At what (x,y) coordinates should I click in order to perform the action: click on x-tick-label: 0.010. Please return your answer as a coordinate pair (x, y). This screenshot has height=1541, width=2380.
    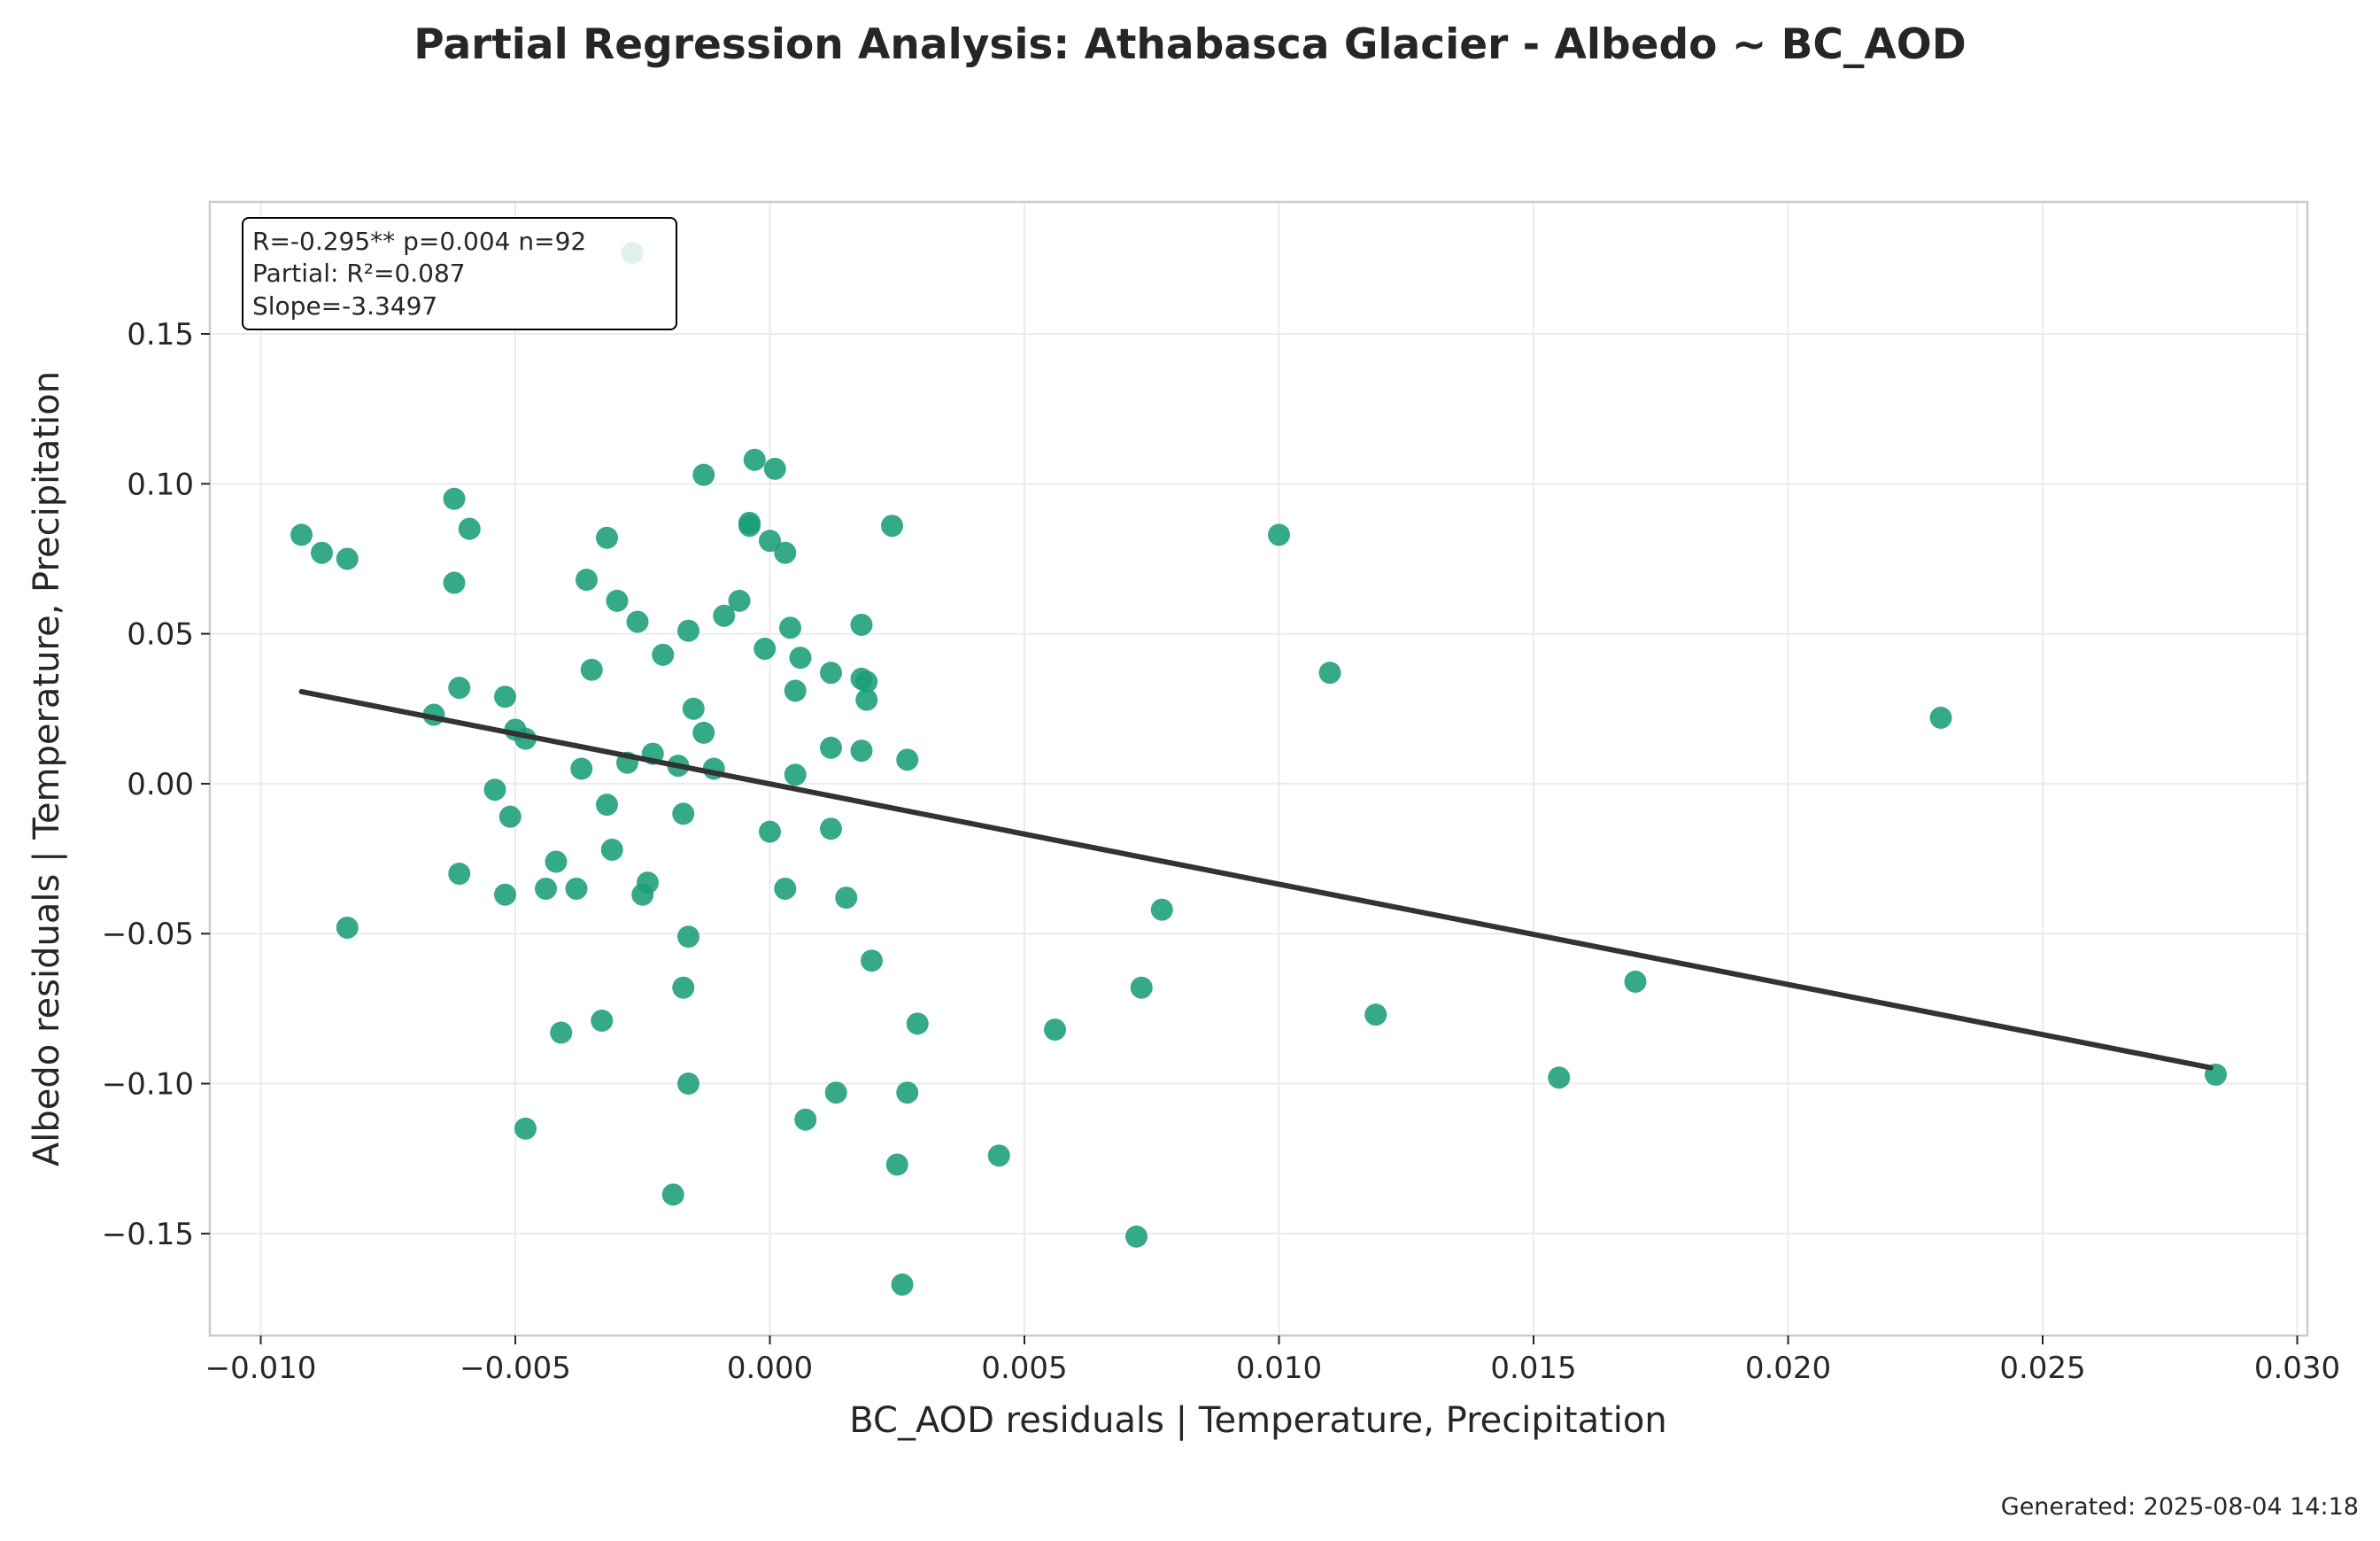
    Looking at the image, I should click on (1279, 1368).